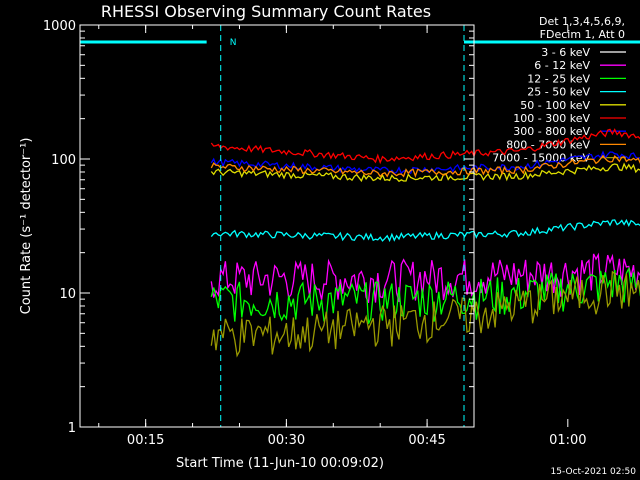  Describe the element at coordinates (548, 144) in the screenshot. I see `legend-label: 800 - 7000 keV` at that location.